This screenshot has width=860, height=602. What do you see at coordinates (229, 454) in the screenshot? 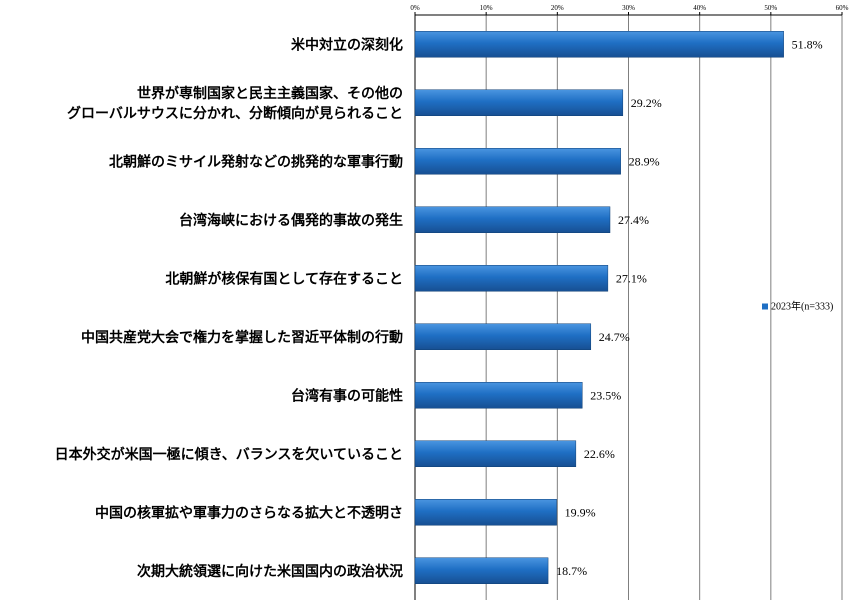
I see `category-label: 日本外交が米国一極に傾き、バランスを欠いていること` at bounding box center [229, 454].